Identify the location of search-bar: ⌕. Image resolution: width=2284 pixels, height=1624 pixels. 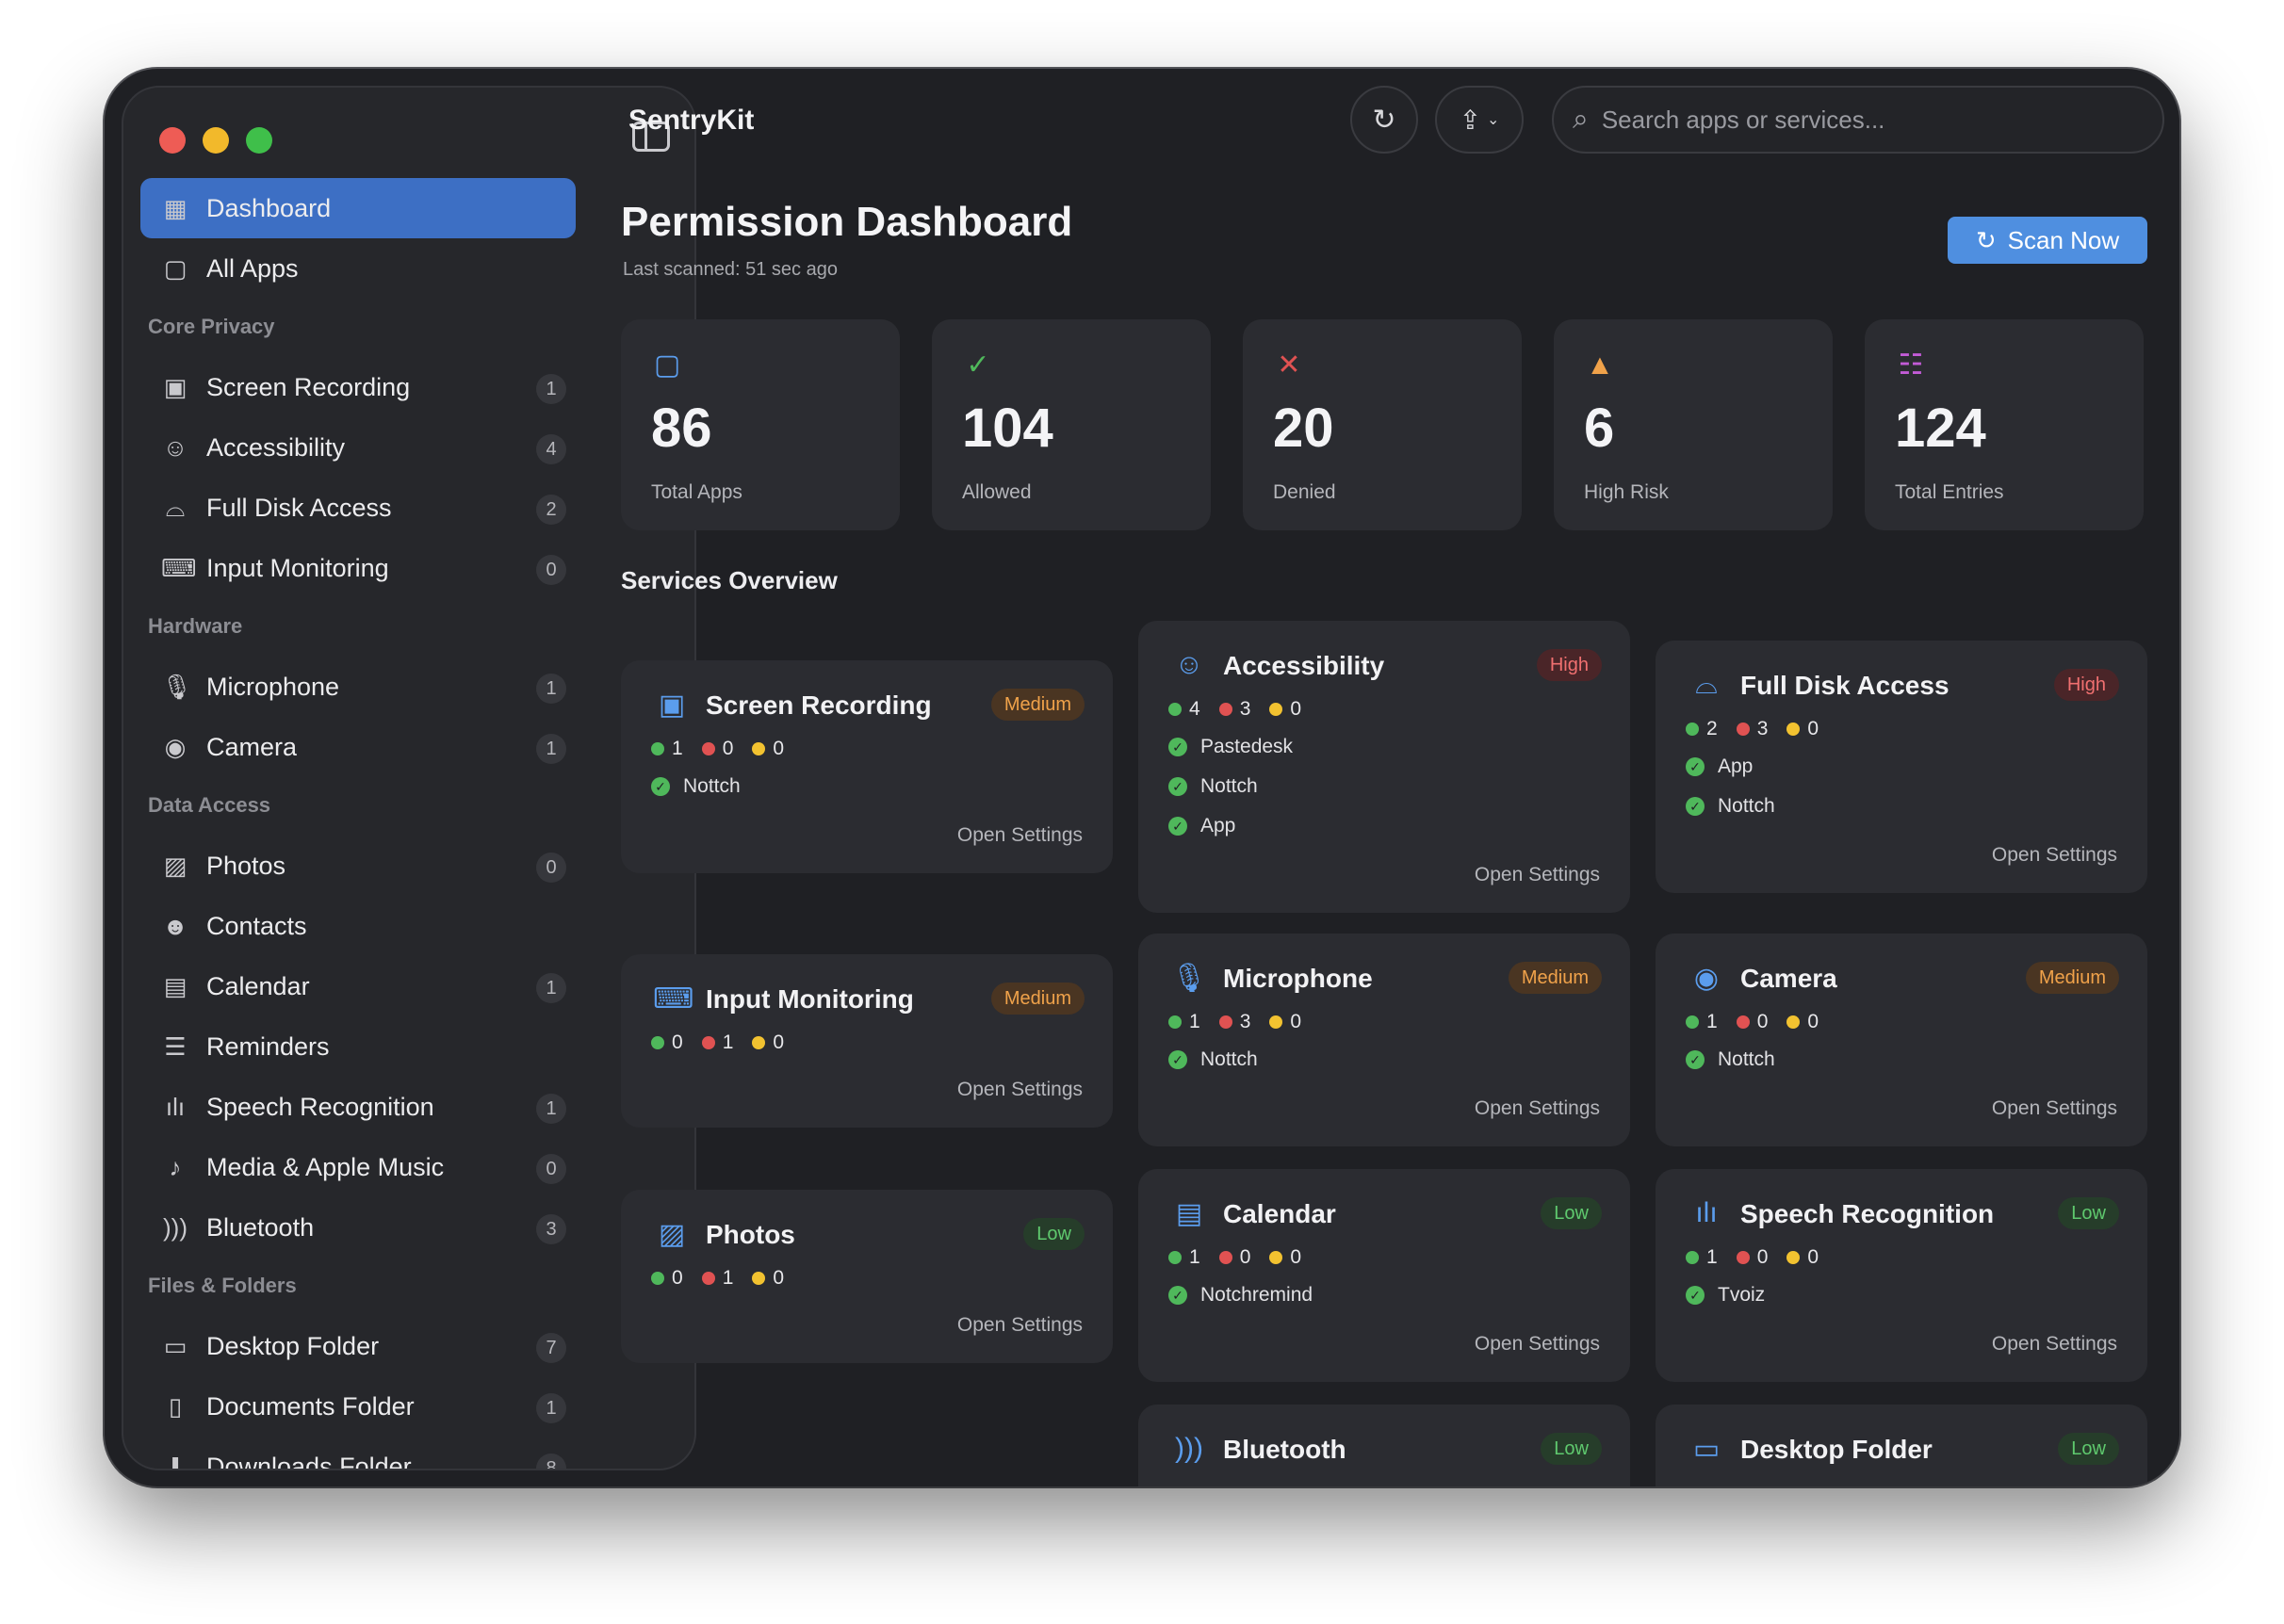
(1858, 120).